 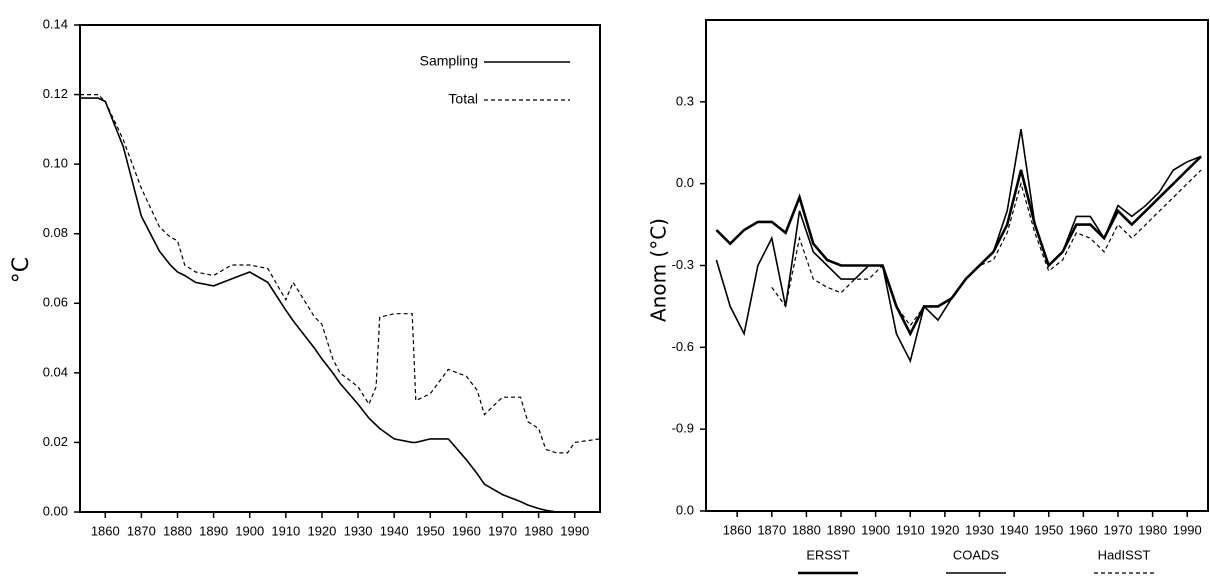 What do you see at coordinates (55, 302) in the screenshot?
I see `y-tick-label: 0.06` at bounding box center [55, 302].